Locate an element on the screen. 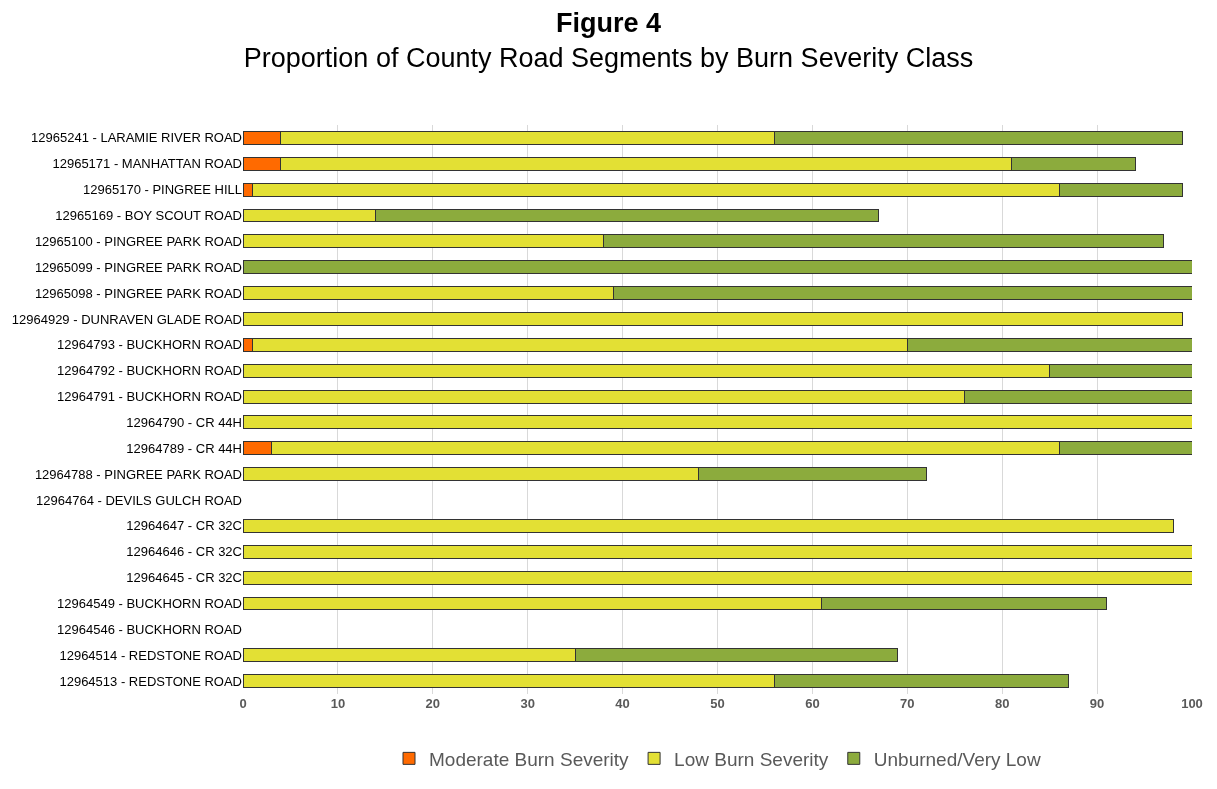 The width and height of the screenshot is (1217, 789). x-tick-label: 60 is located at coordinates (812, 703).